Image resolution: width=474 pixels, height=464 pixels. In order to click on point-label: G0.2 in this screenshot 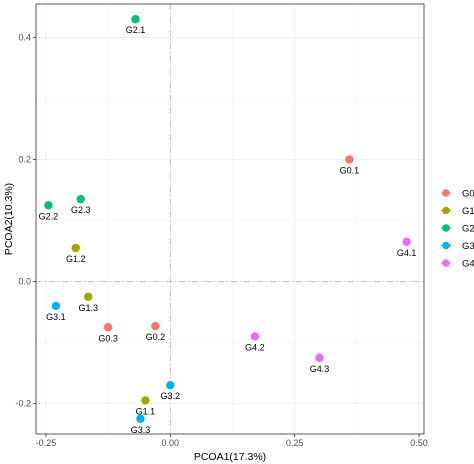, I will do `click(156, 337)`.